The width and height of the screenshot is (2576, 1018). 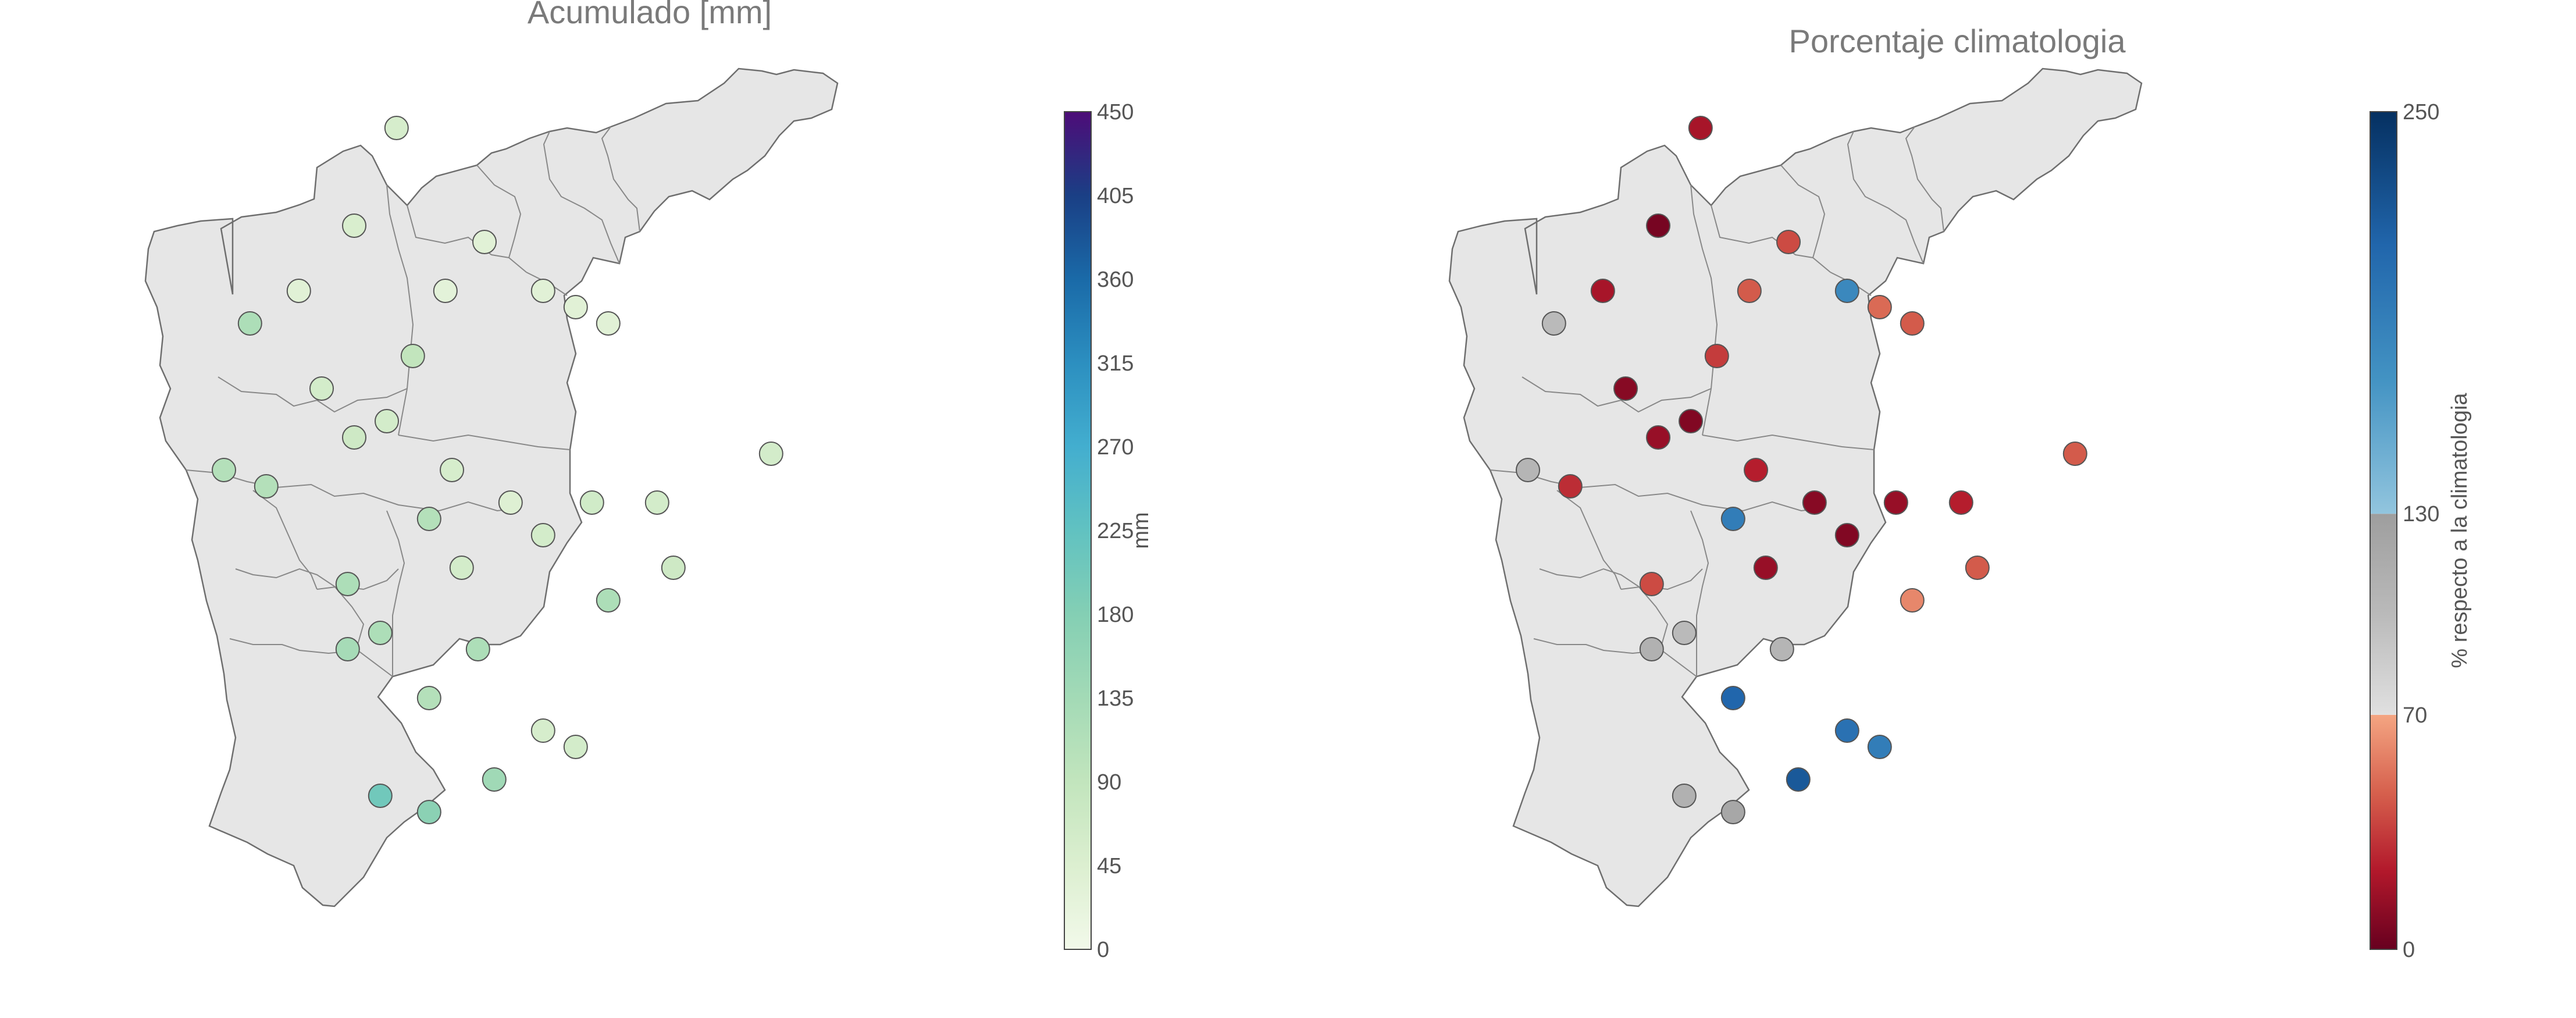 What do you see at coordinates (1957, 41) in the screenshot?
I see `panel-title-percentage: Porcentaje climatologia` at bounding box center [1957, 41].